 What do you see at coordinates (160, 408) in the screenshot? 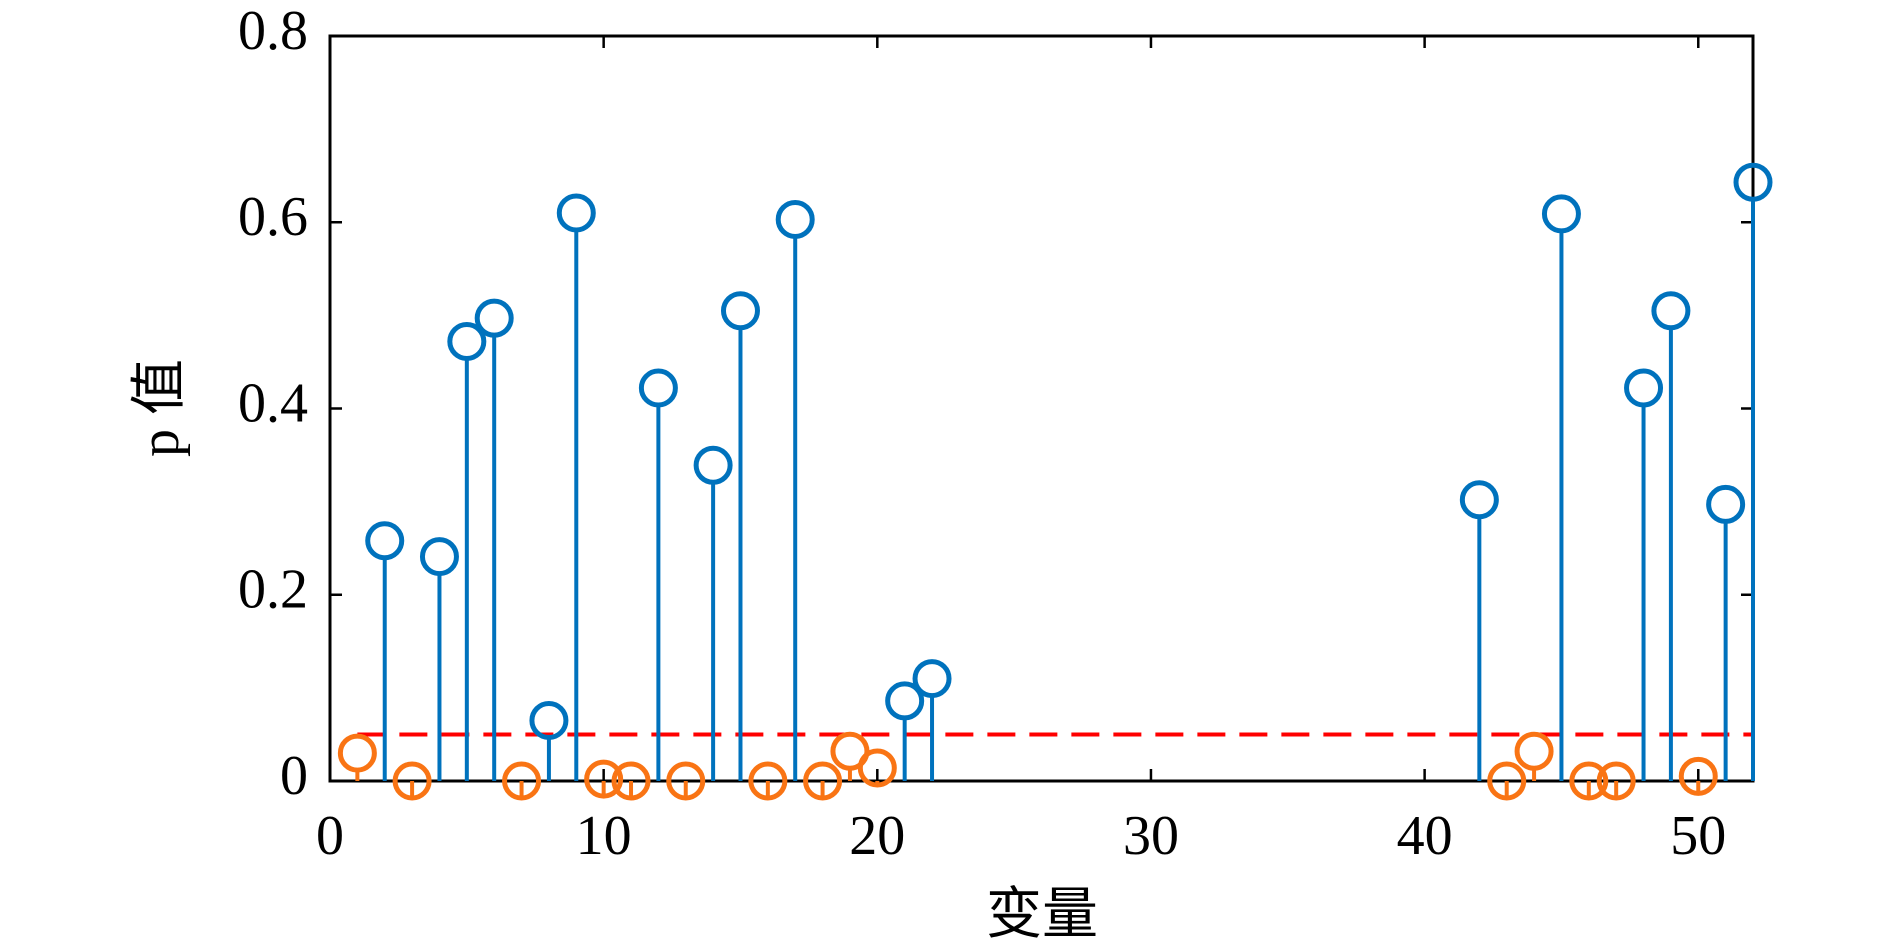
I see `y-axis-label: p 值` at bounding box center [160, 408].